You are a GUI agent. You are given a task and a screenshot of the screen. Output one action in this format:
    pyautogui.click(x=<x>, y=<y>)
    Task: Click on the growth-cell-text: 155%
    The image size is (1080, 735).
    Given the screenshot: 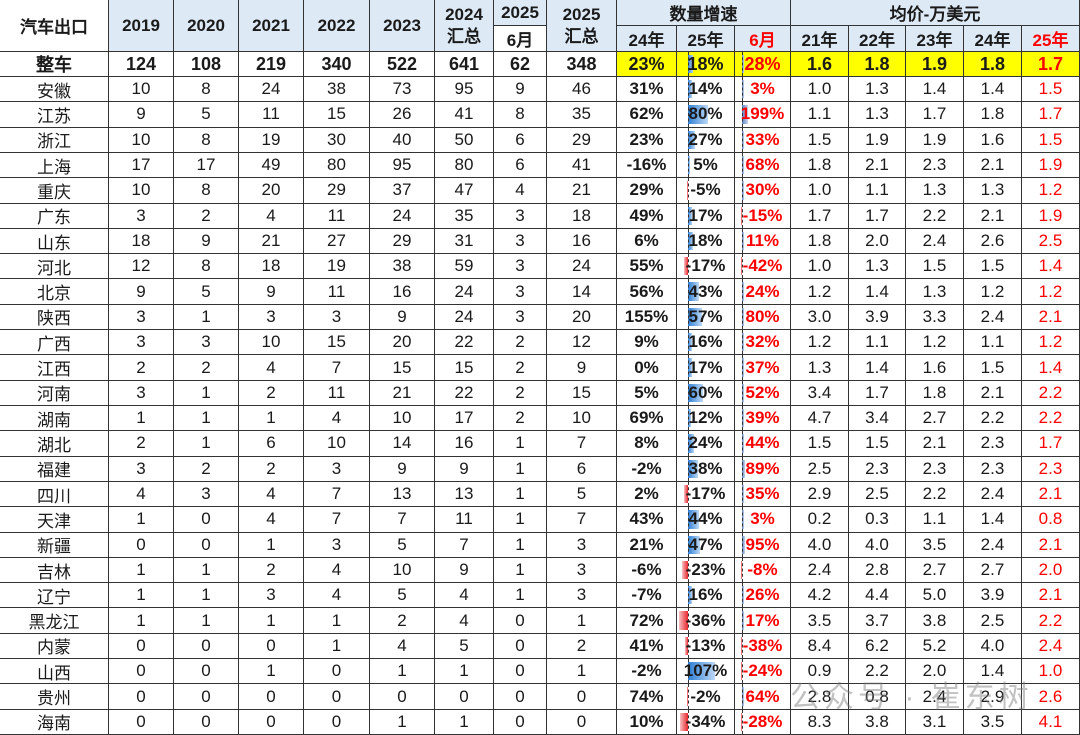 What is the action you would take?
    pyautogui.click(x=646, y=316)
    